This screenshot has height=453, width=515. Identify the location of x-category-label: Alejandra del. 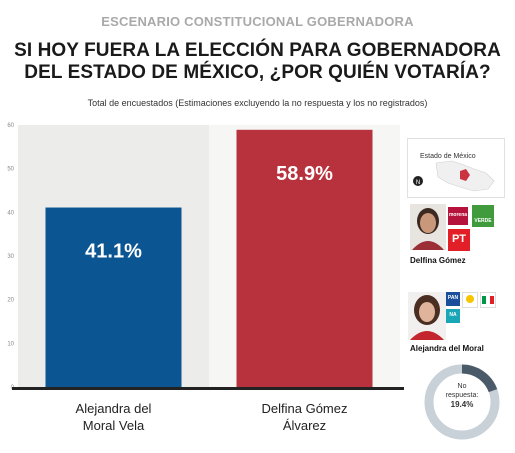
(114, 408).